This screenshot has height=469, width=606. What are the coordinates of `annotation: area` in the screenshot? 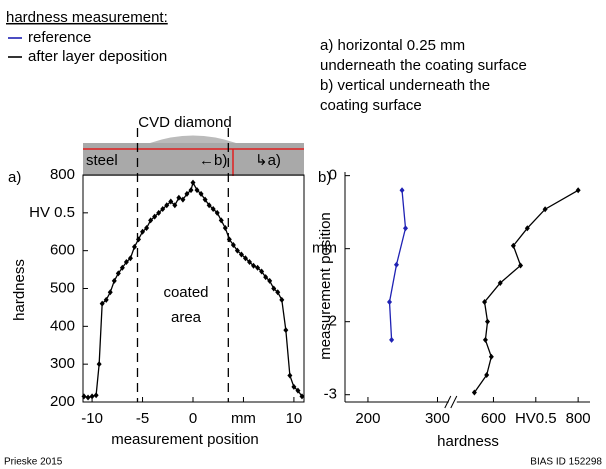 It's located at (186, 317).